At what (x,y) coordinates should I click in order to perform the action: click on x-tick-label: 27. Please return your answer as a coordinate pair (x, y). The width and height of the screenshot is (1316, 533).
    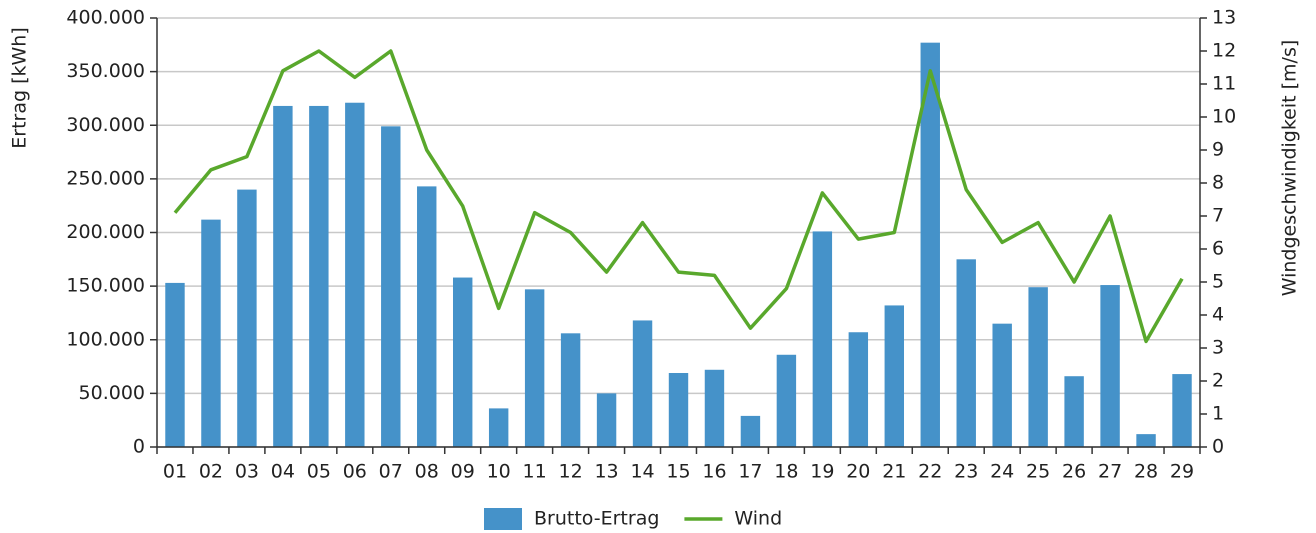
    Looking at the image, I should click on (1110, 472).